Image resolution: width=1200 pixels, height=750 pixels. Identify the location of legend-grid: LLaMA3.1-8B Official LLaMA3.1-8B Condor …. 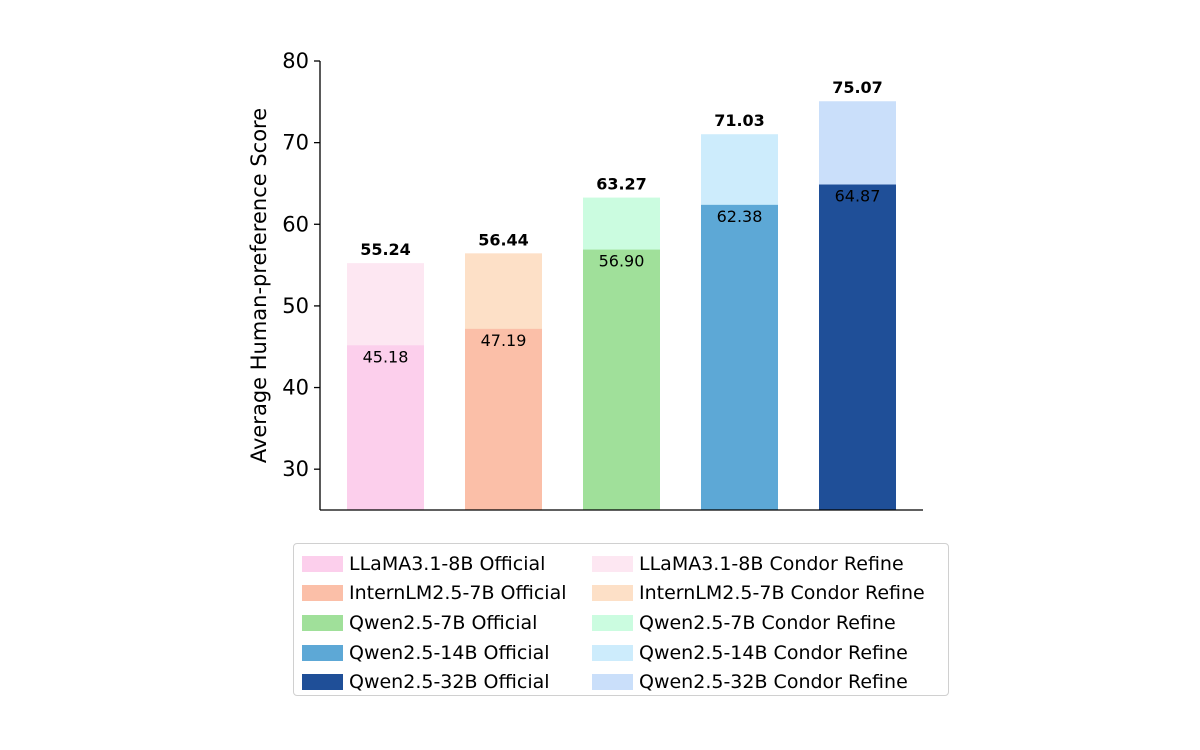
(617, 623).